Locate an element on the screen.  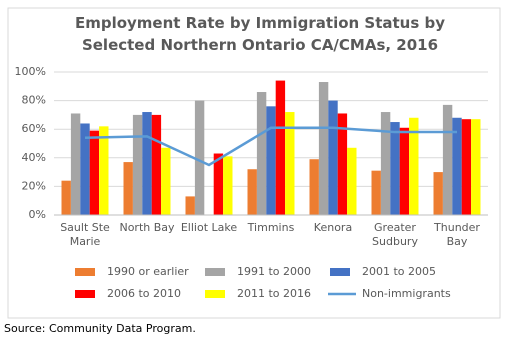
x-tick-label: Thunder Bay is located at coordinates (457, 234).